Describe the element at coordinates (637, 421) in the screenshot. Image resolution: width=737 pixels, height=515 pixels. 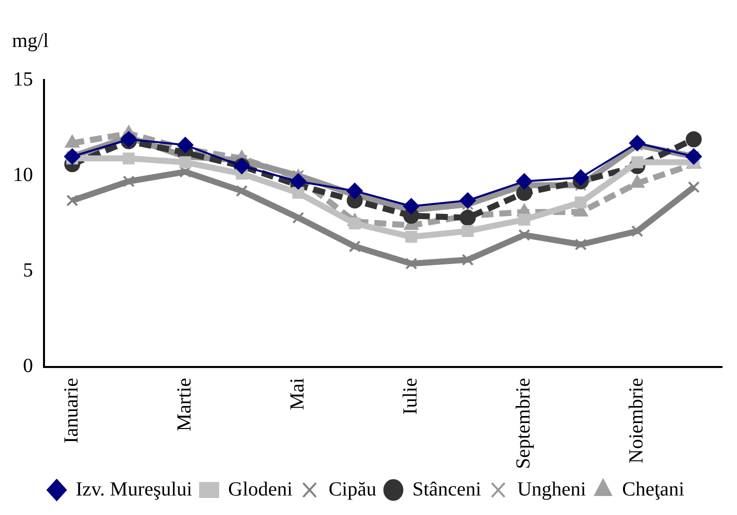
I see `x-tick-label: Noiembrie` at that location.